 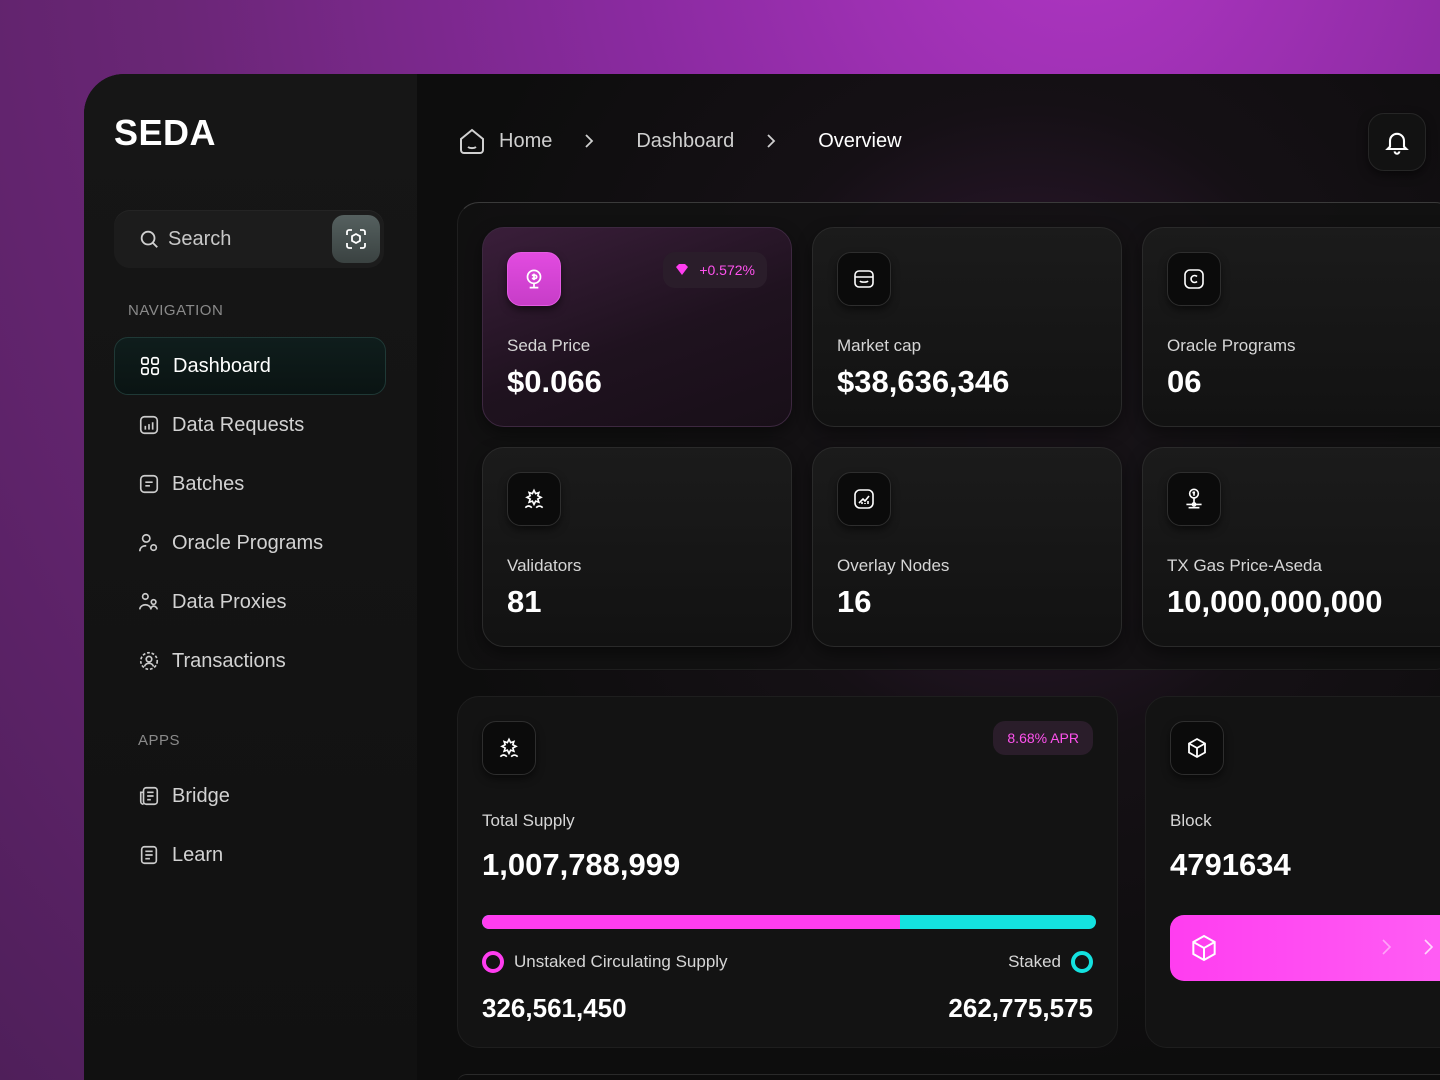 What do you see at coordinates (621, 961) in the screenshot?
I see `unstaked-label: Unstaked Circulating Supply` at bounding box center [621, 961].